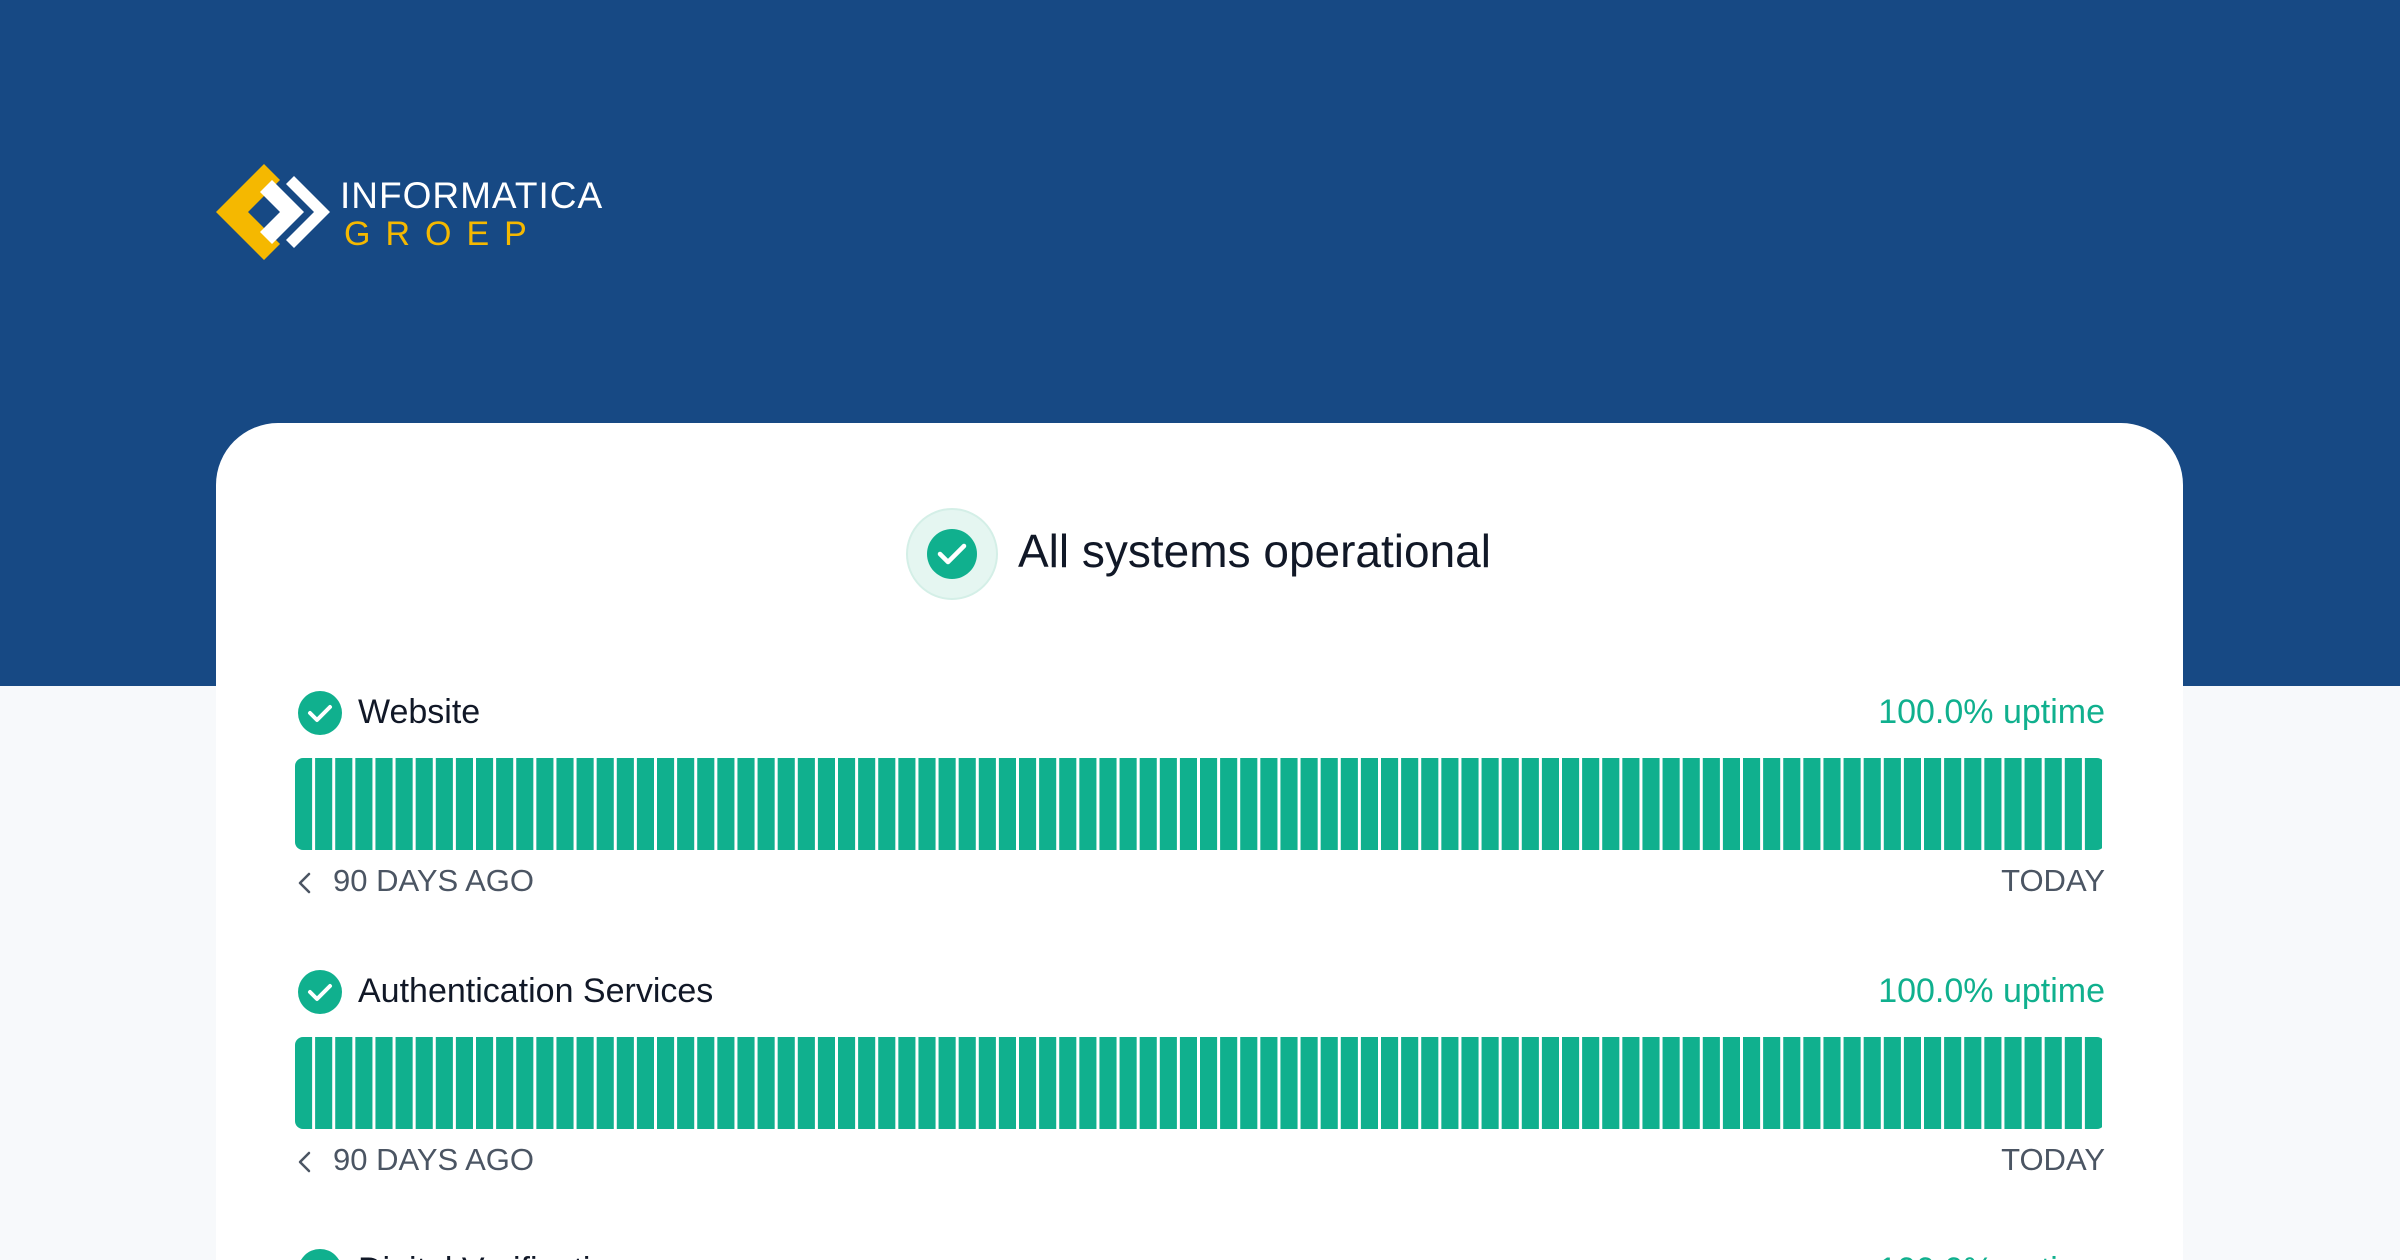 This screenshot has width=2400, height=1260. I want to click on uptime-bars, so click(1198, 1083).